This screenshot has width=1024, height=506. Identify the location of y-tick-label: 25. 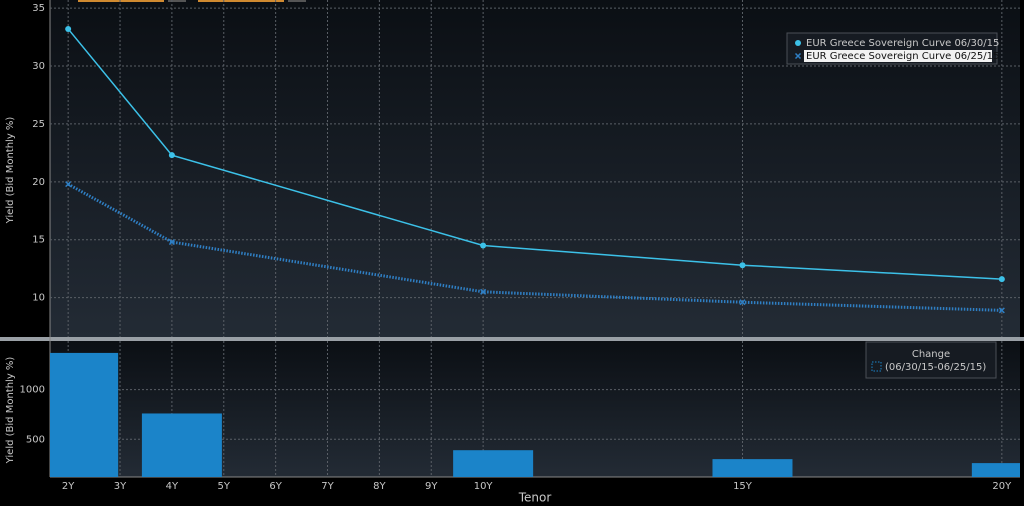
(38, 124).